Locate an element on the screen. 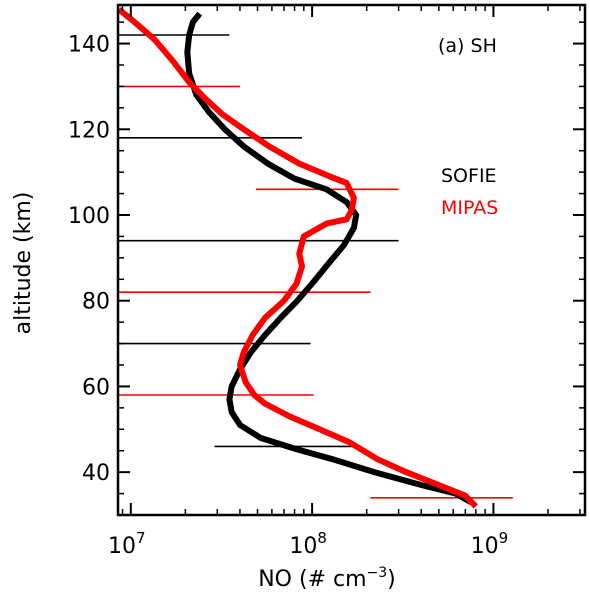 The height and width of the screenshot is (600, 590). x-tick-label: 10⁹ is located at coordinates (490, 544).